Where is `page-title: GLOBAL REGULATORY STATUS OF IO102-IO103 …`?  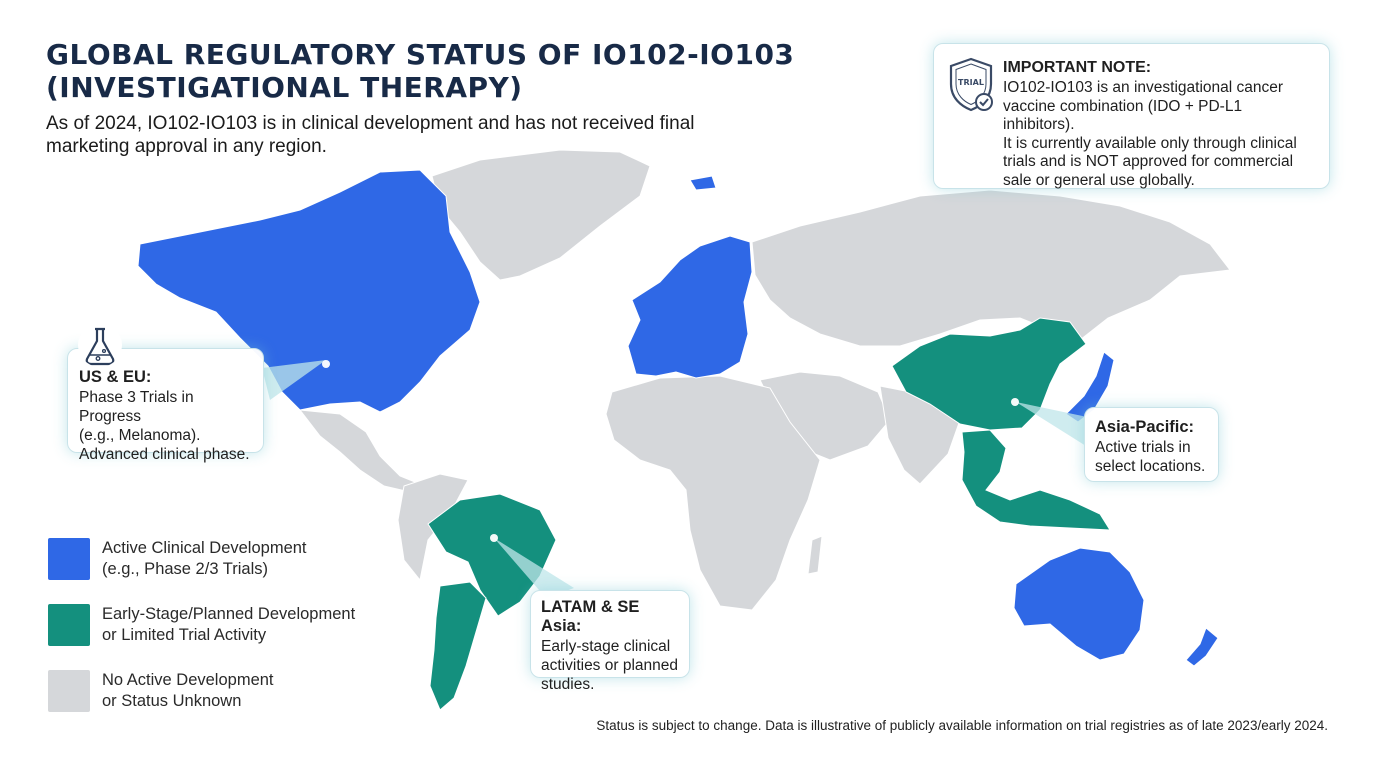
page-title: GLOBAL REGULATORY STATUS OF IO102-IO103 … is located at coordinates (446, 71).